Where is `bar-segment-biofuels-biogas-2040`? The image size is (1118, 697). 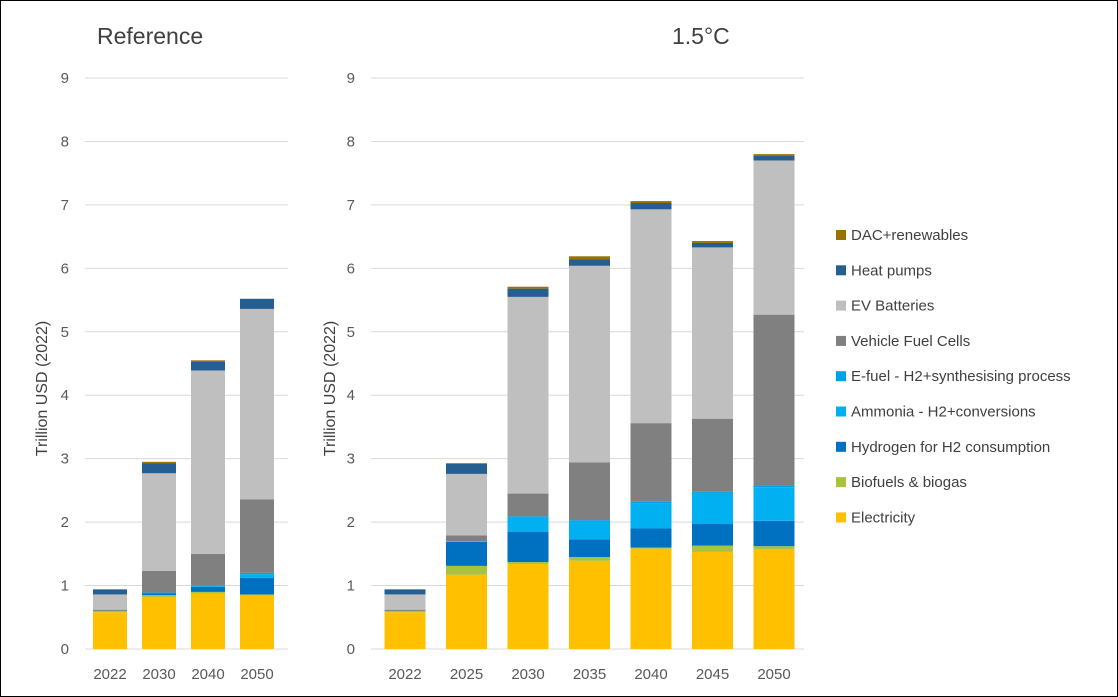
bar-segment-biofuels-biogas-2040 is located at coordinates (651, 548).